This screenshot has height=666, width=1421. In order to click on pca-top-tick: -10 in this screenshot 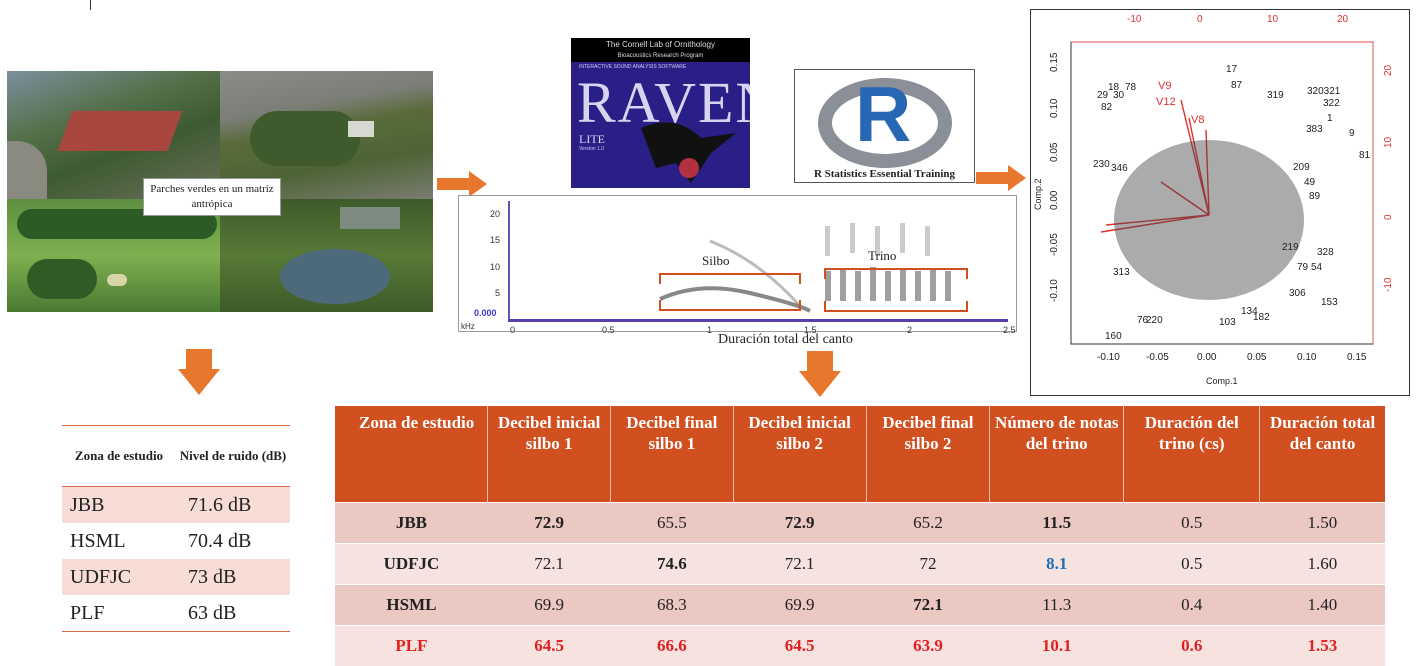, I will do `click(1134, 19)`.